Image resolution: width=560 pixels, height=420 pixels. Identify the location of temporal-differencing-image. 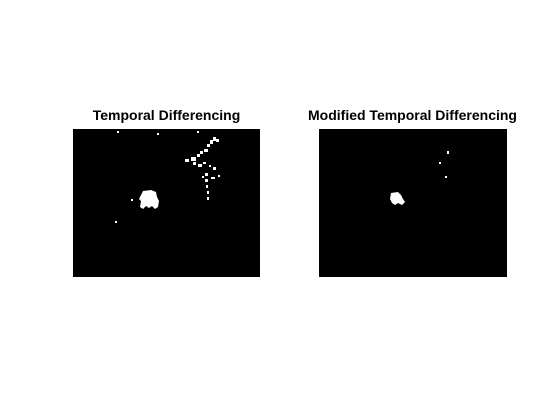
(166, 203).